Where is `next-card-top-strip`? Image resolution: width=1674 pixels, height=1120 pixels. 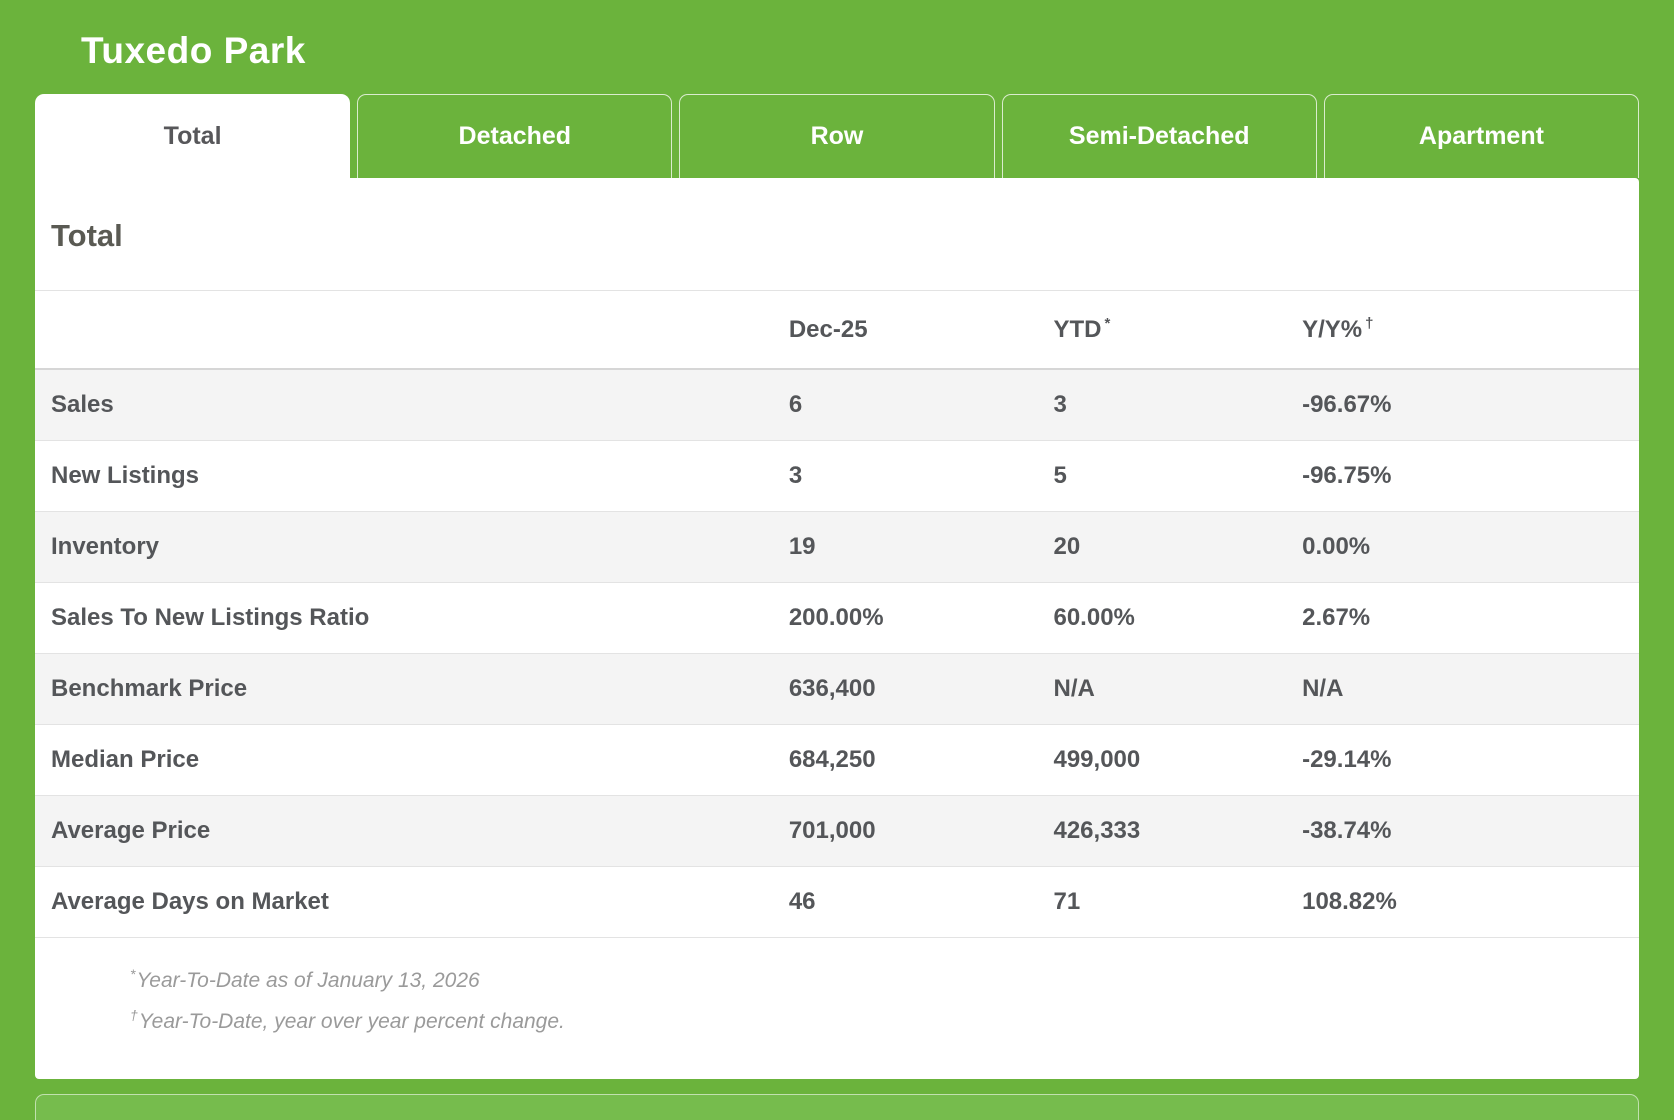
next-card-top-strip is located at coordinates (837, 1107).